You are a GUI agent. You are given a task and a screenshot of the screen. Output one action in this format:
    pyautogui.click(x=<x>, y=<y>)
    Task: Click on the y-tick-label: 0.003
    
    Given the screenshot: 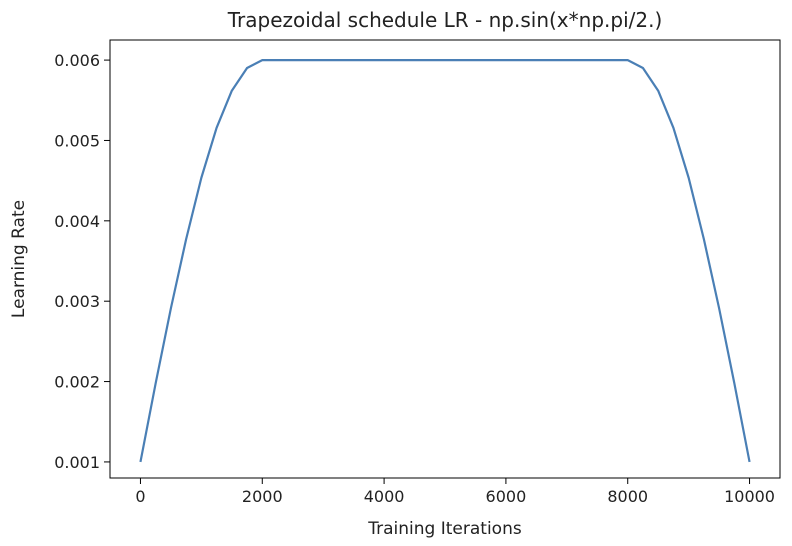 What is the action you would take?
    pyautogui.click(x=77, y=301)
    